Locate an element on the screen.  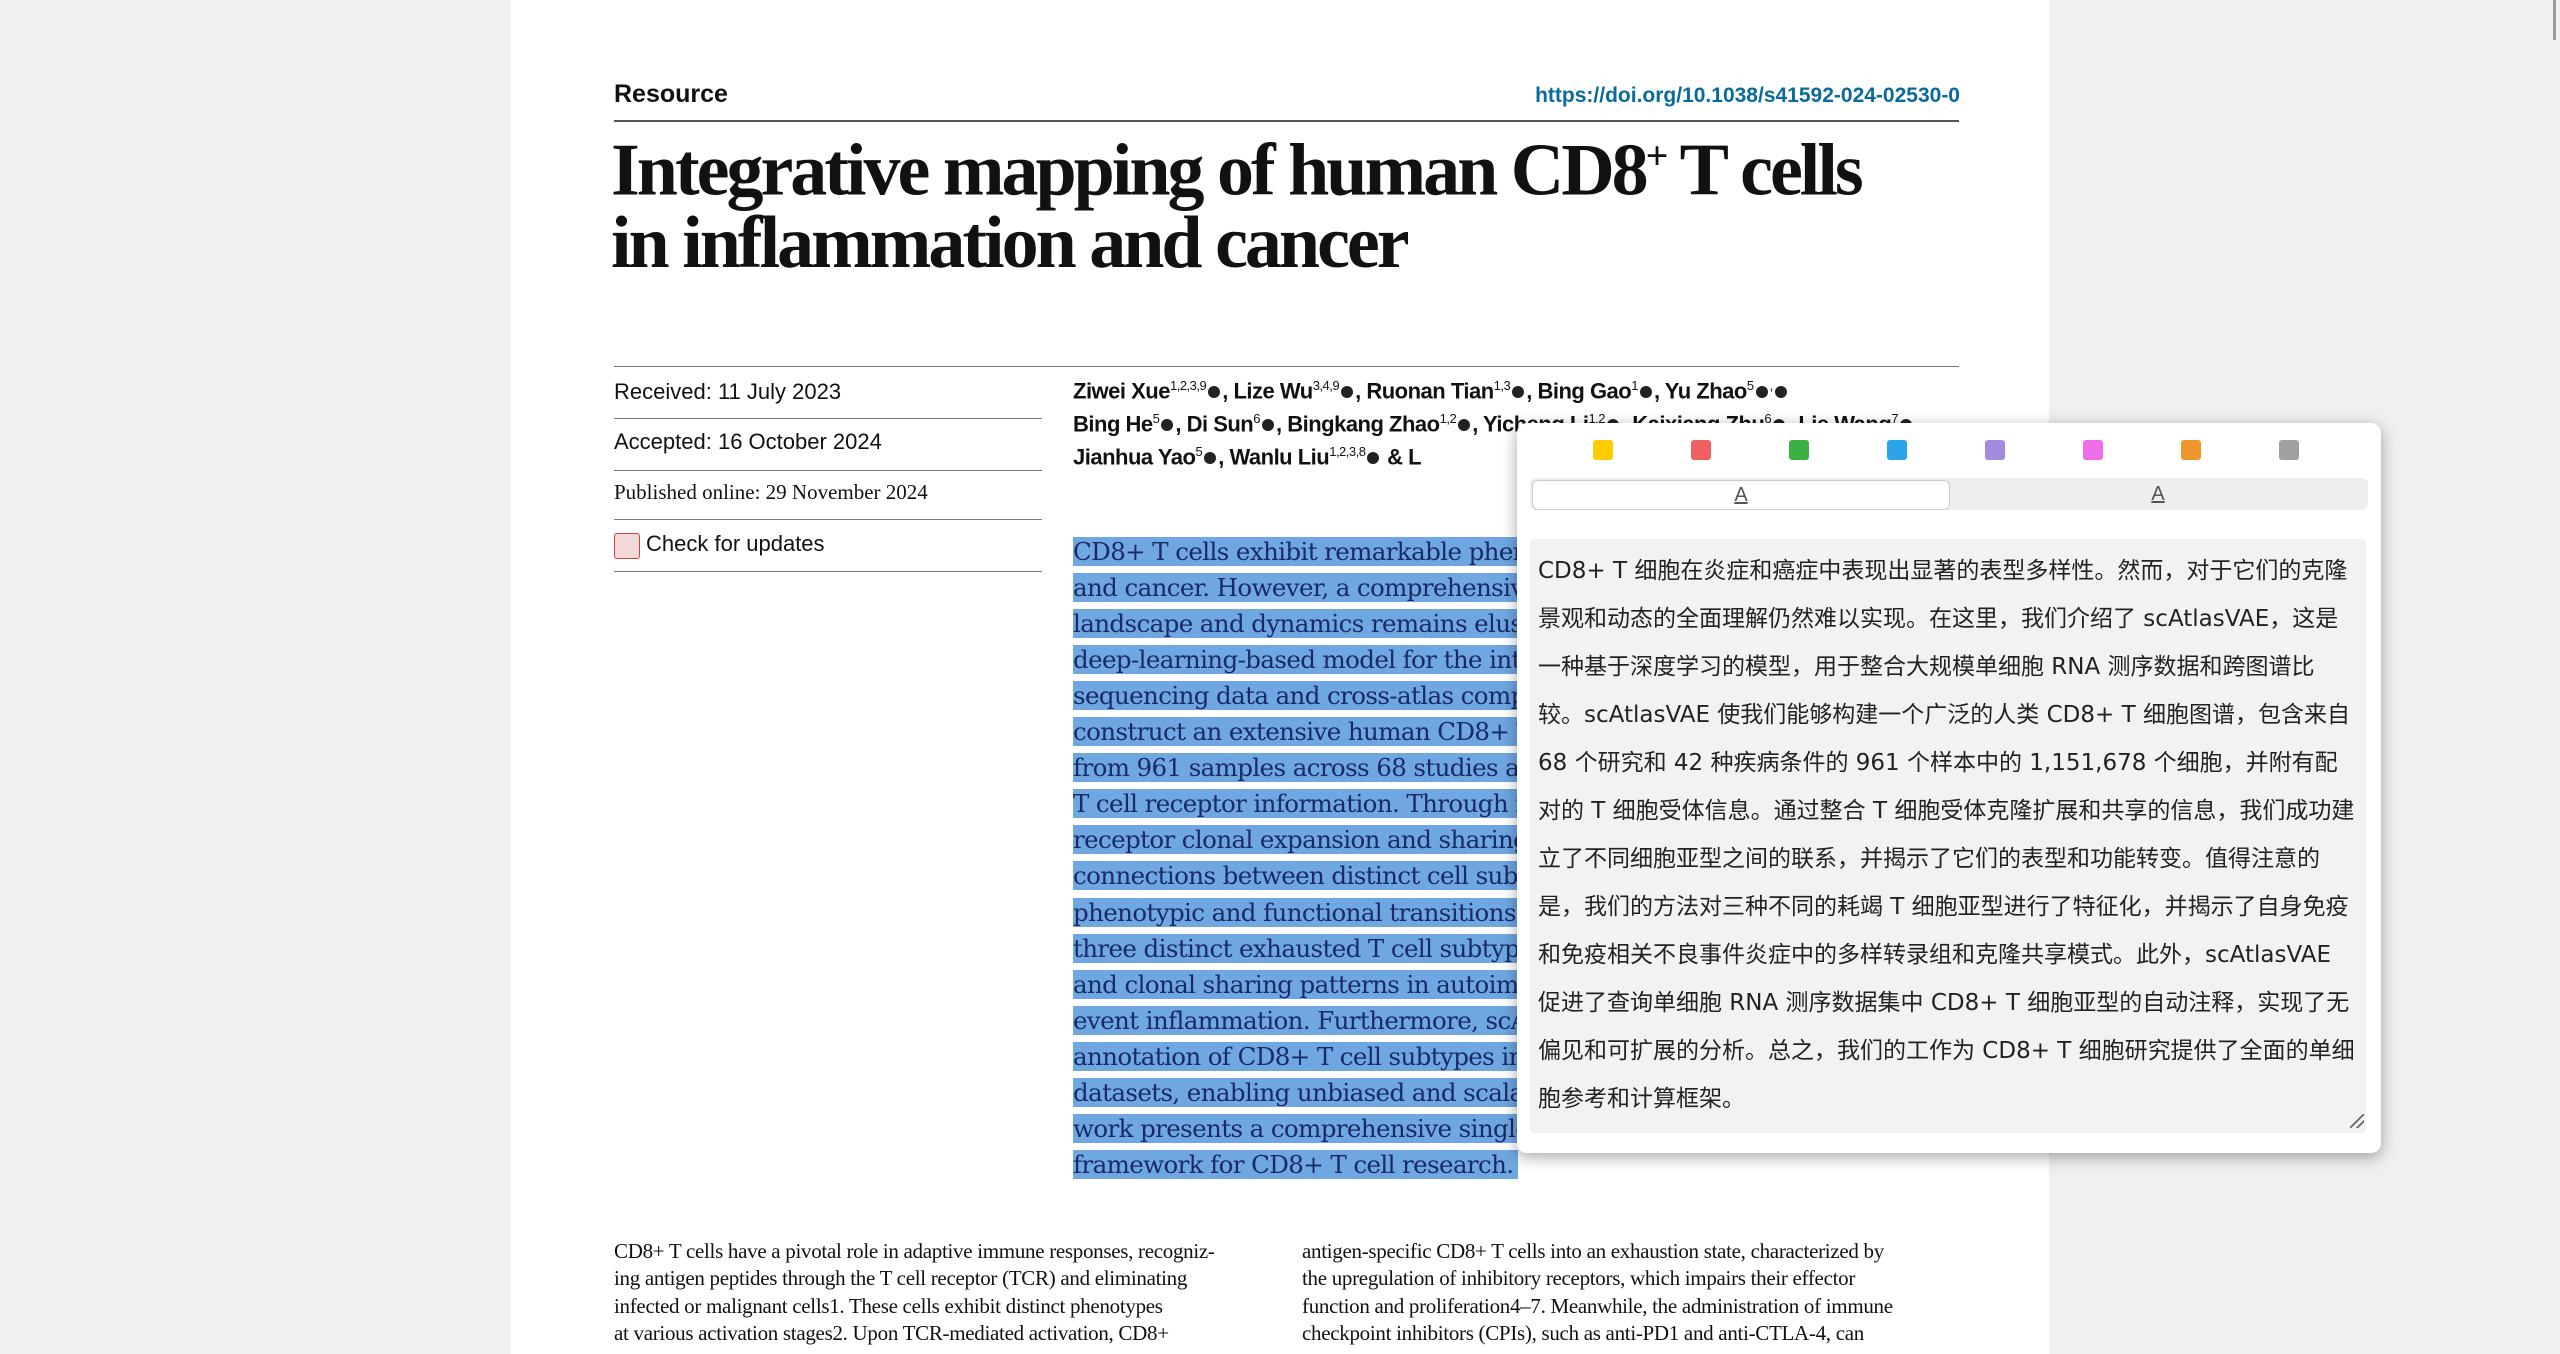
author-name: Jianhua Yao is located at coordinates (1134, 457).